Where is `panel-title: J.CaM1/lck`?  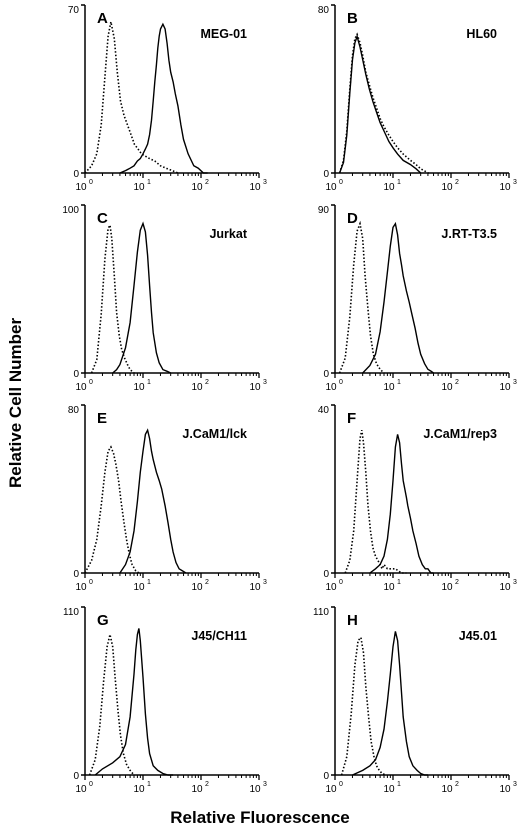
panel-title: J.CaM1/lck is located at coordinates (214, 434).